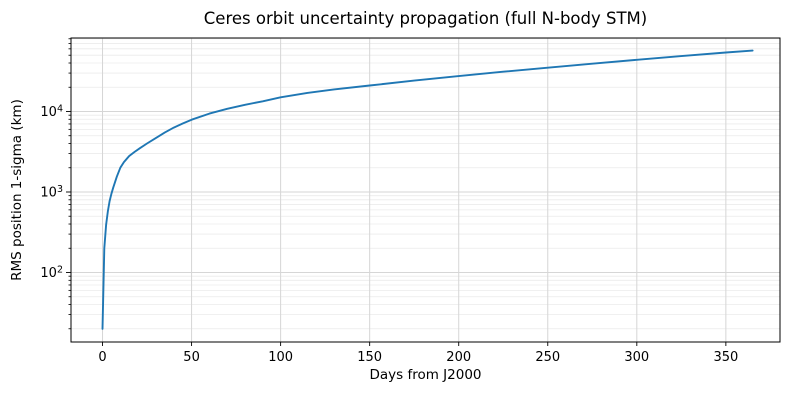 This screenshot has width=800, height=400. What do you see at coordinates (51, 272) in the screenshot?
I see `y-tick-label: 10²` at bounding box center [51, 272].